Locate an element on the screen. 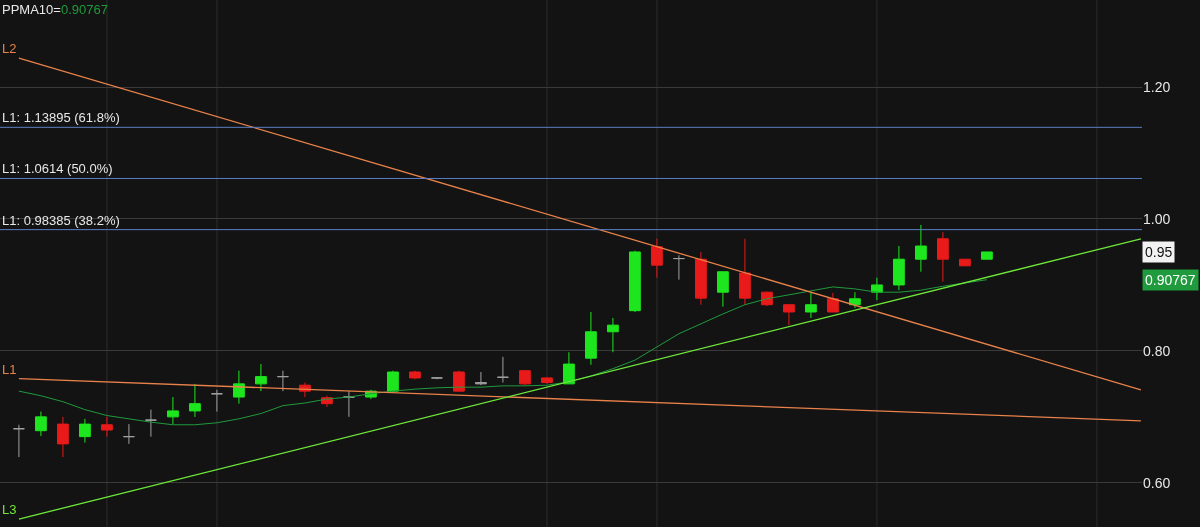  y-tick-label: 0.80 is located at coordinates (1157, 350).